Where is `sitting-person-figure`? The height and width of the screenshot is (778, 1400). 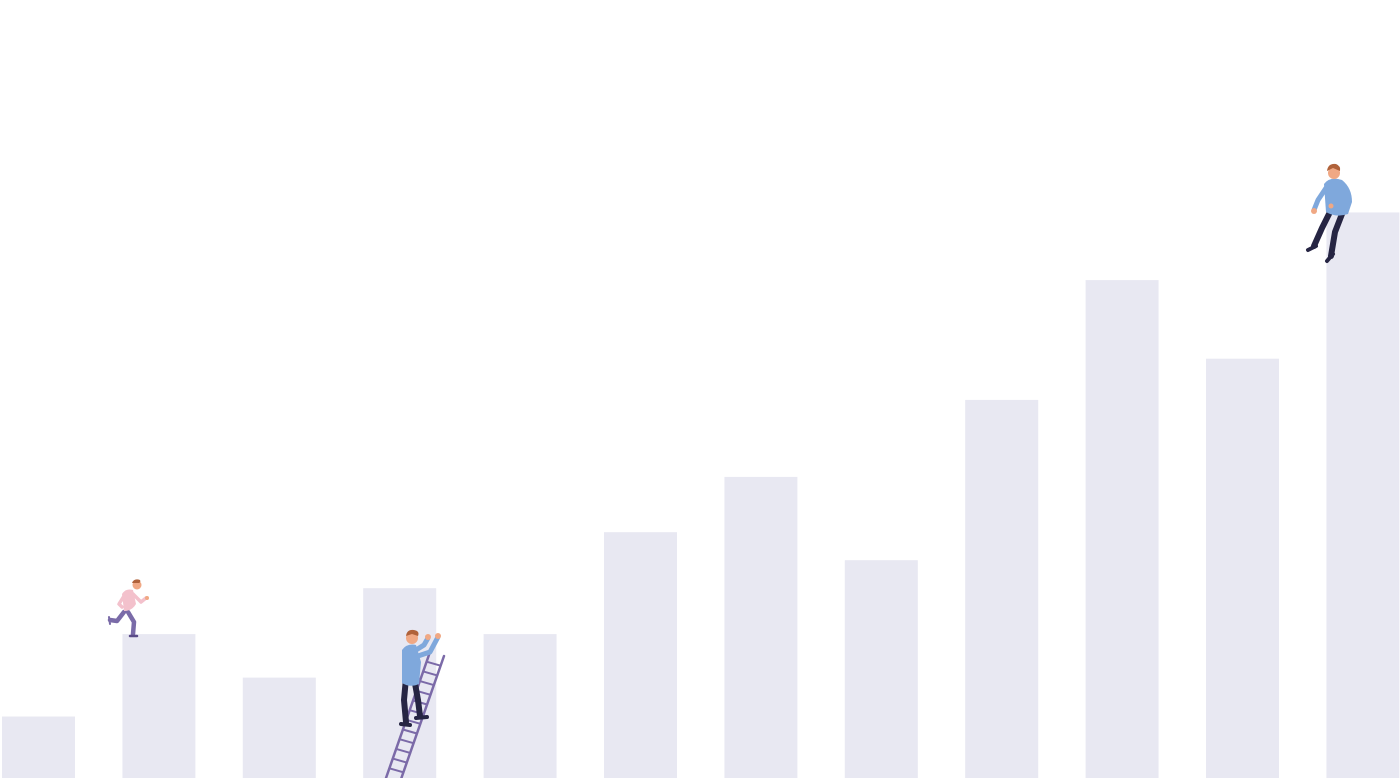
sitting-person-figure is located at coordinates (1329, 213).